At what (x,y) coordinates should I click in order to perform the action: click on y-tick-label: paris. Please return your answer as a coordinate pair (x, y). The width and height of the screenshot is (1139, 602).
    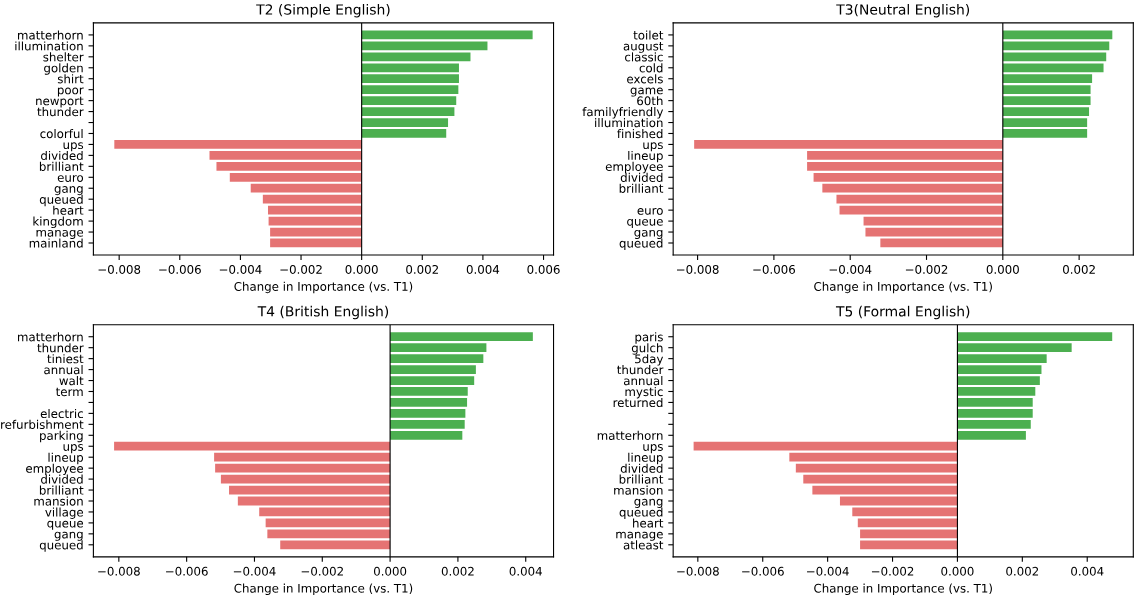
    Looking at the image, I should click on (649, 338).